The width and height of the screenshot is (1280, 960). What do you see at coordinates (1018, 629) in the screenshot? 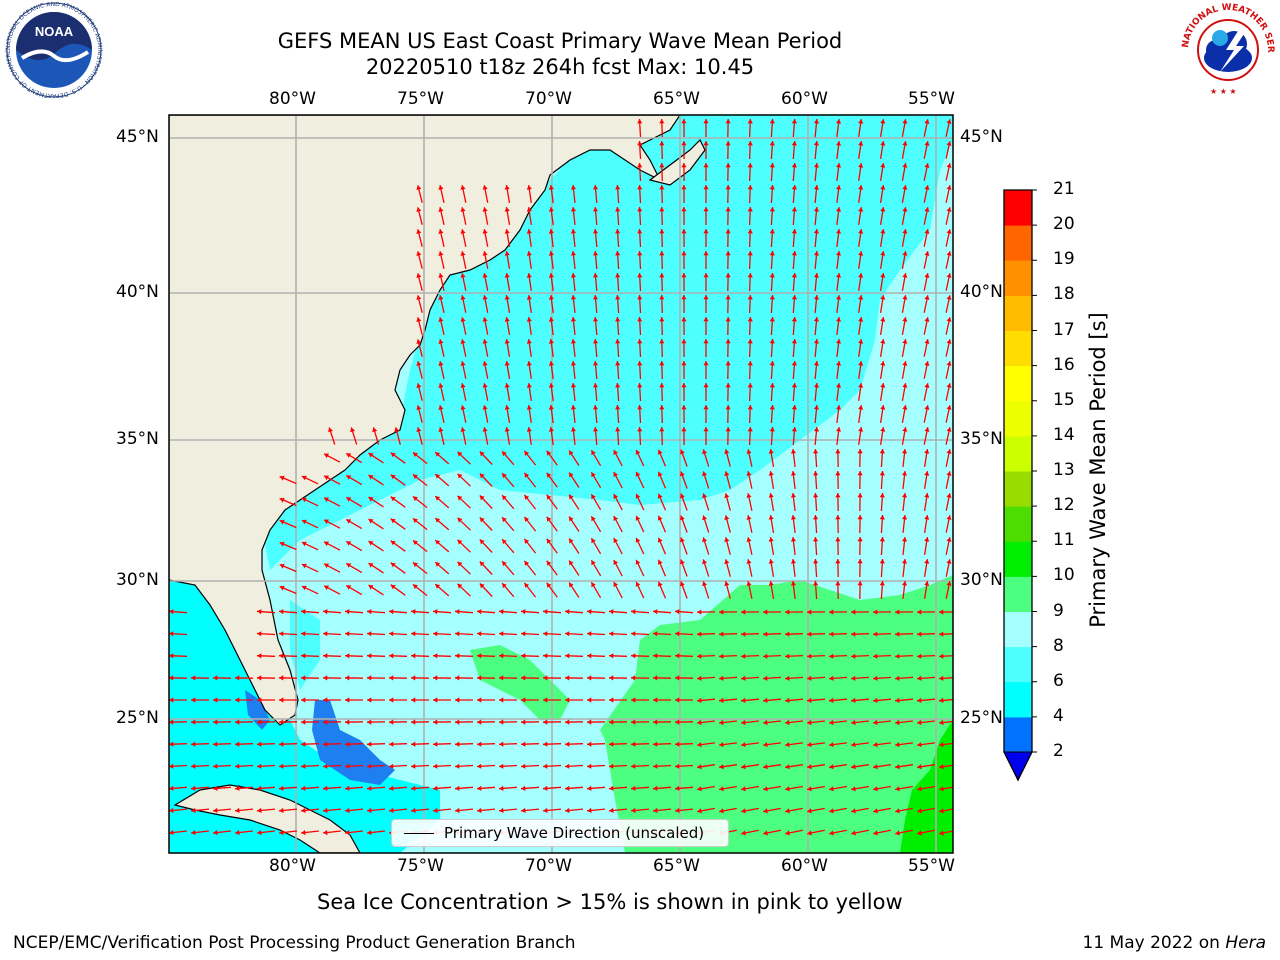
I see `colorbar-segment` at bounding box center [1018, 629].